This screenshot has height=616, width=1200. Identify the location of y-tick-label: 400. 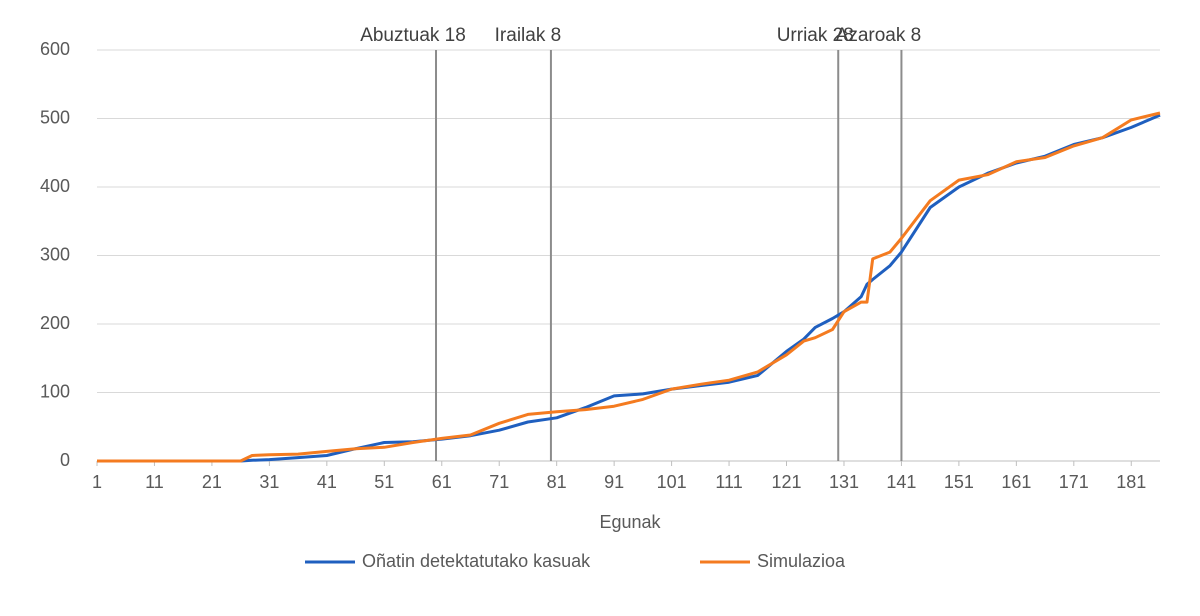
(55, 186).